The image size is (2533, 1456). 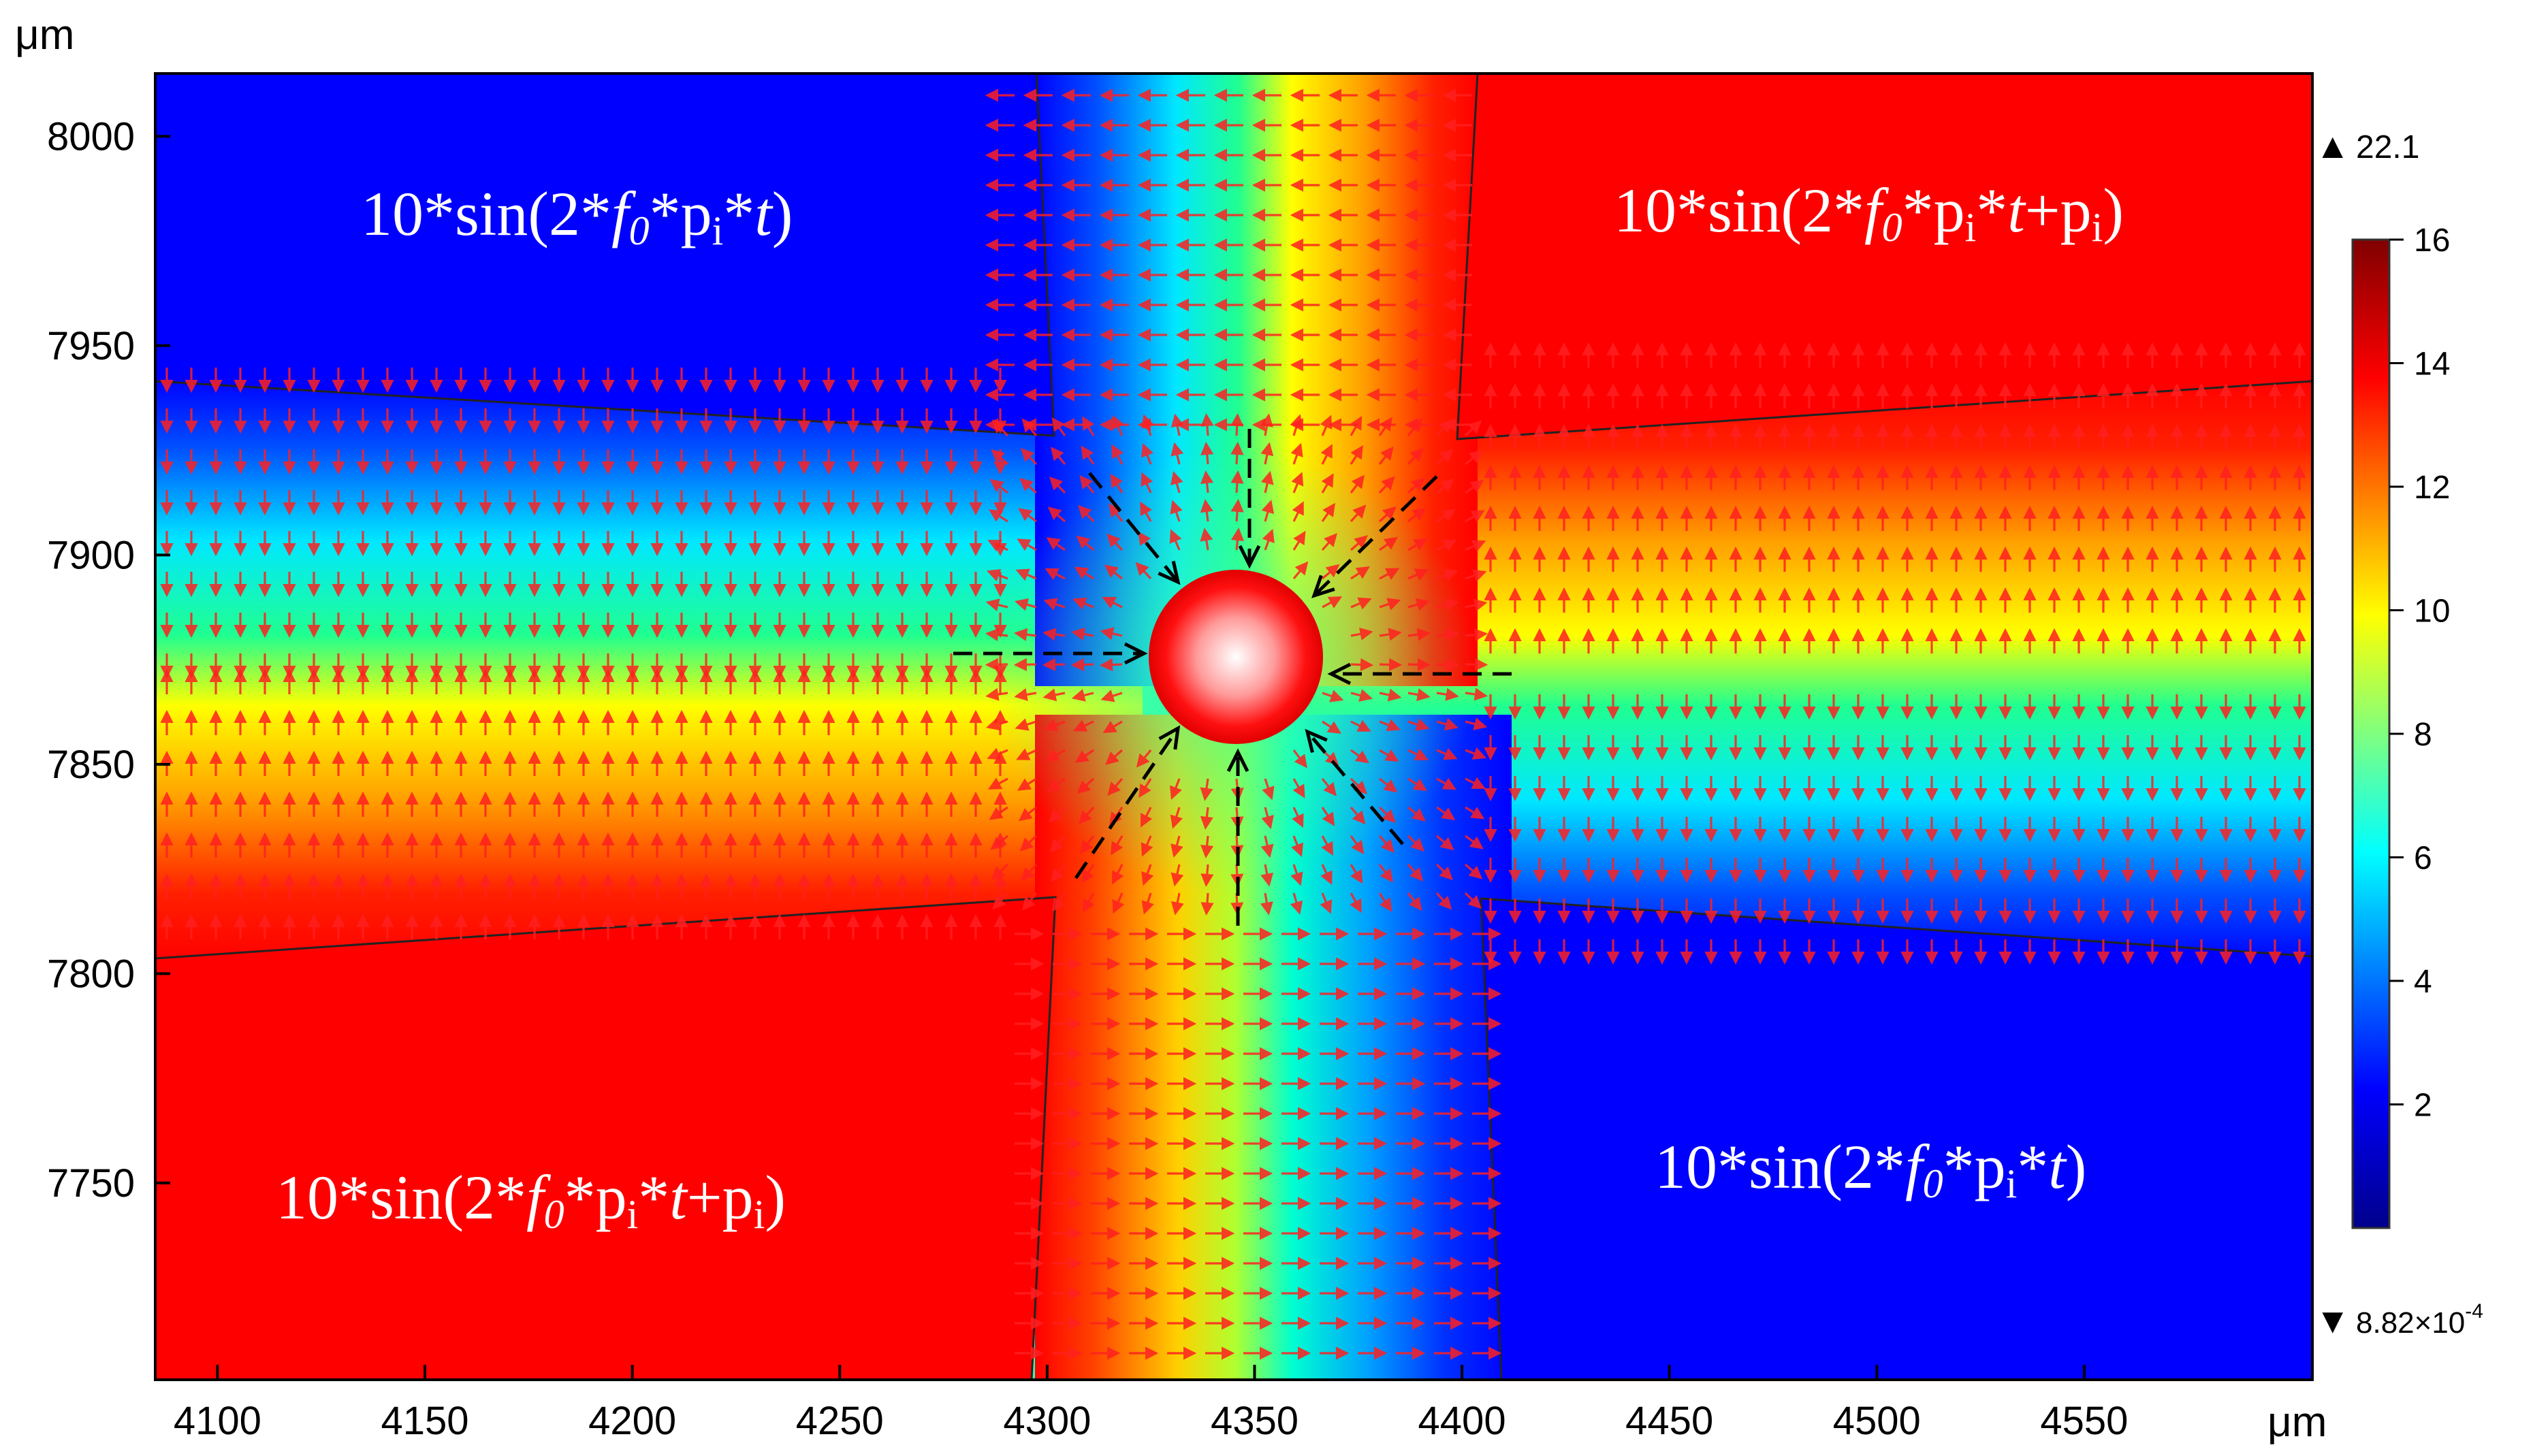 I want to click on colorbar-min-marker: ▼, so click(x=2332, y=1321).